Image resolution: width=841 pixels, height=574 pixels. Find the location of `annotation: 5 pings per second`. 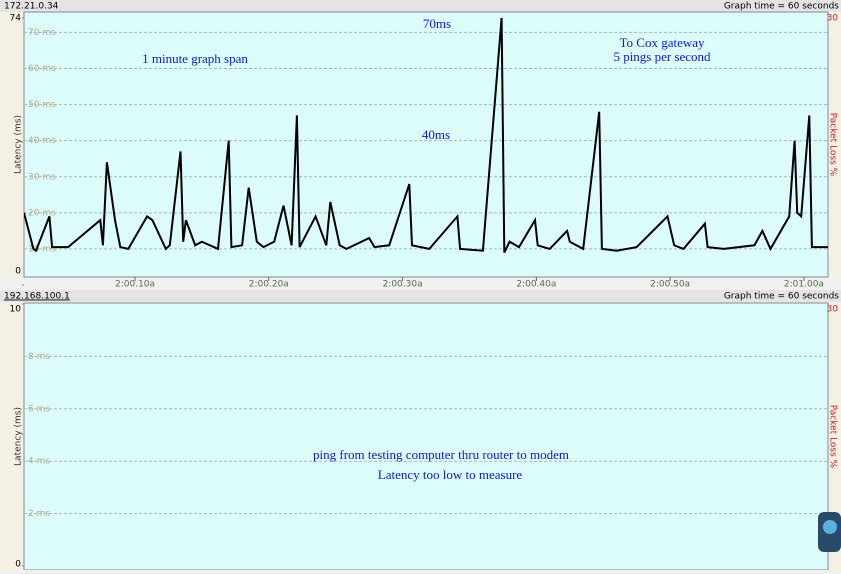

annotation: 5 pings per second is located at coordinates (662, 56).